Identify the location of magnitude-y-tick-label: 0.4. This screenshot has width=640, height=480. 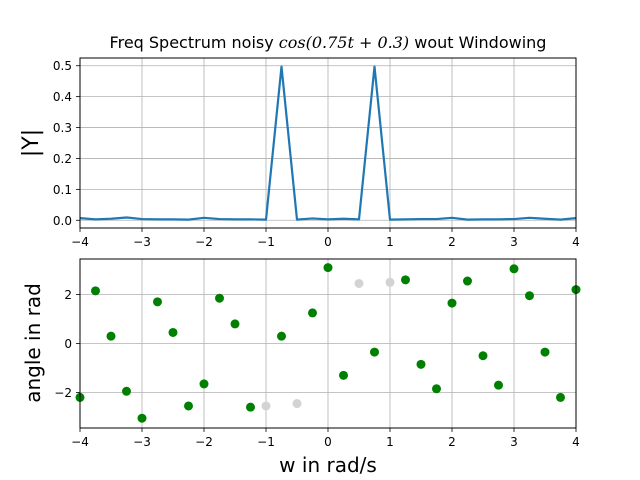
(62, 97).